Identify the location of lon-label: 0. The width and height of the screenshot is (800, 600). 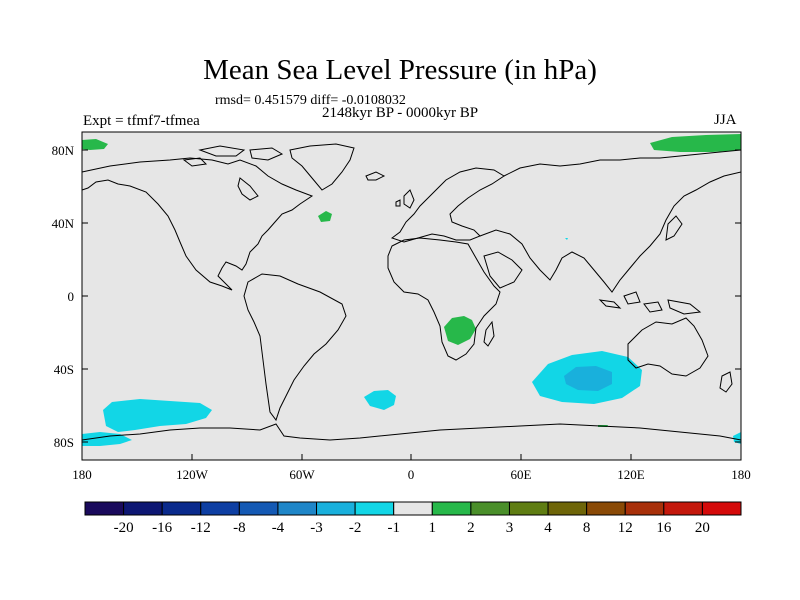
(411, 474).